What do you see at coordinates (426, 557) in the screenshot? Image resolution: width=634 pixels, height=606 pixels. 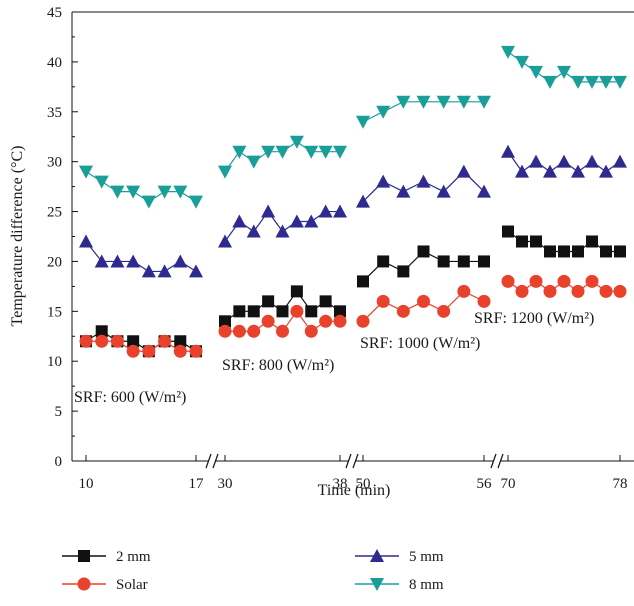 I see `legend-label: 5 mm` at bounding box center [426, 557].